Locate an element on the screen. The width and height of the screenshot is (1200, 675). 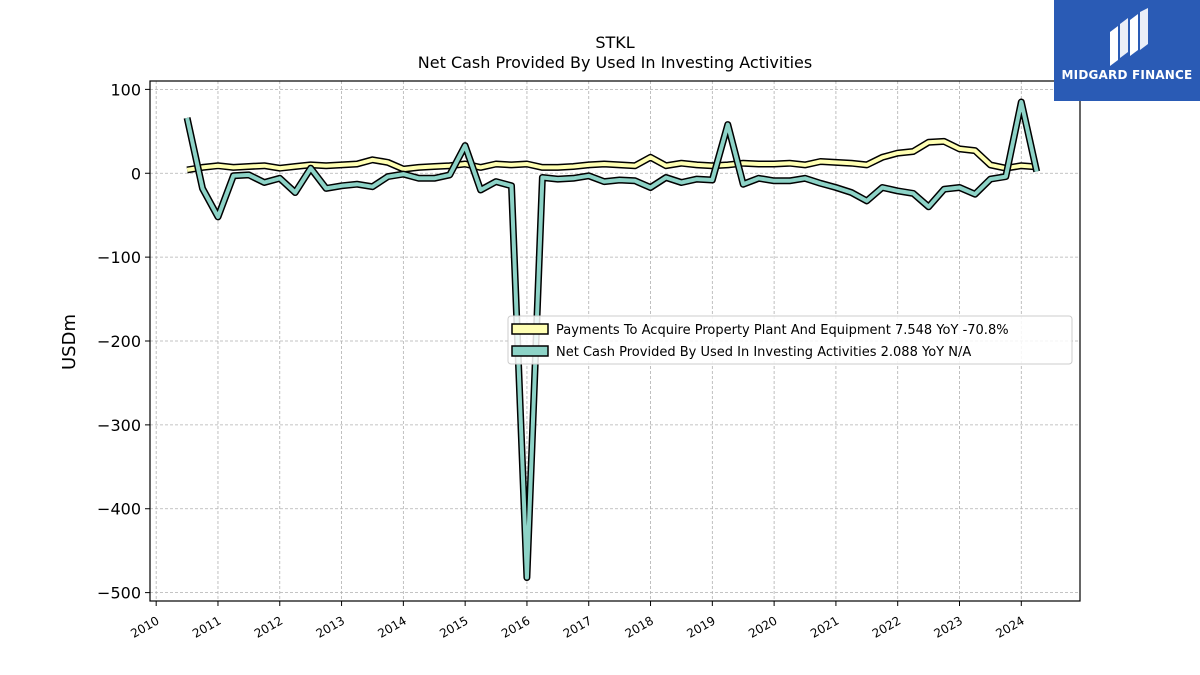
x-tick-label: 2023 is located at coordinates (948, 626).